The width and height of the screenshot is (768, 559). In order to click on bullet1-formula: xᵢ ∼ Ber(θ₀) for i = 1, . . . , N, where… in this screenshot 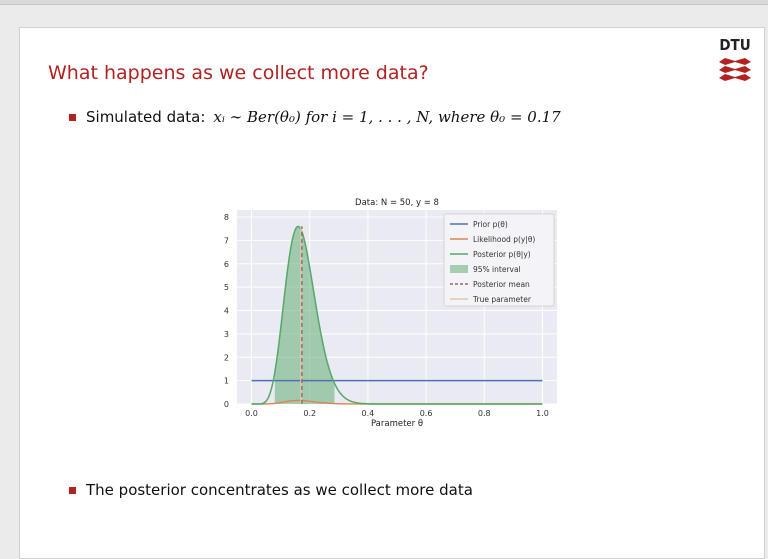, I will do `click(387, 117)`.